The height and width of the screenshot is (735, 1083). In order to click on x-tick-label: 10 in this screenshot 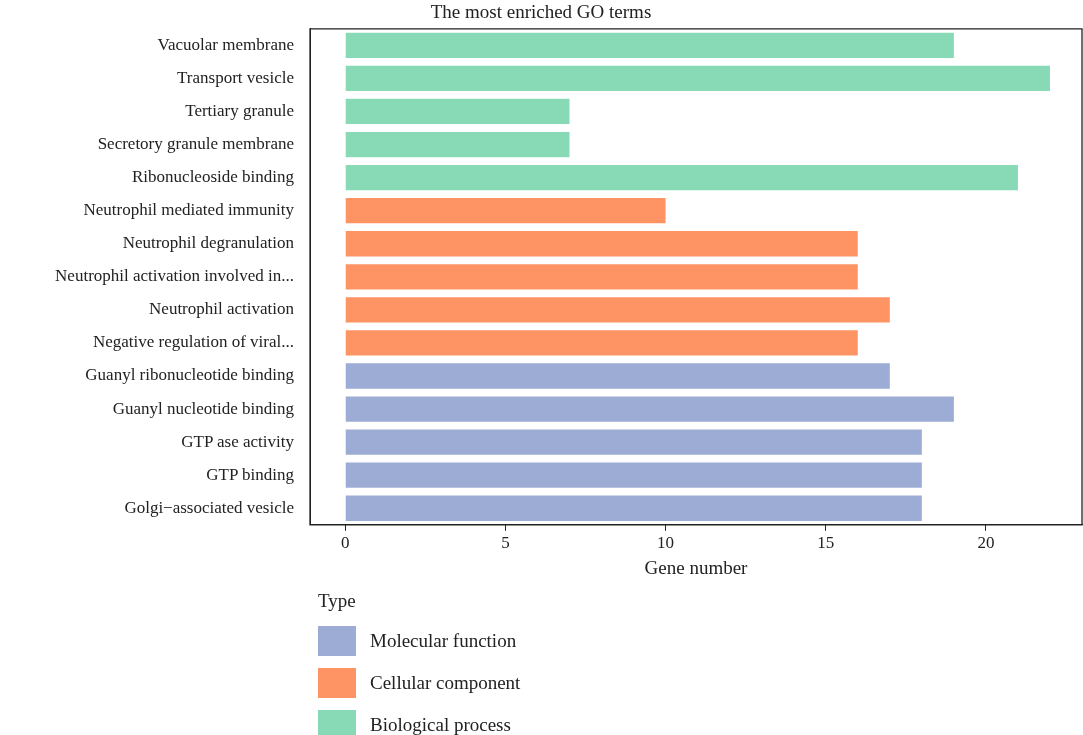, I will do `click(666, 543)`.